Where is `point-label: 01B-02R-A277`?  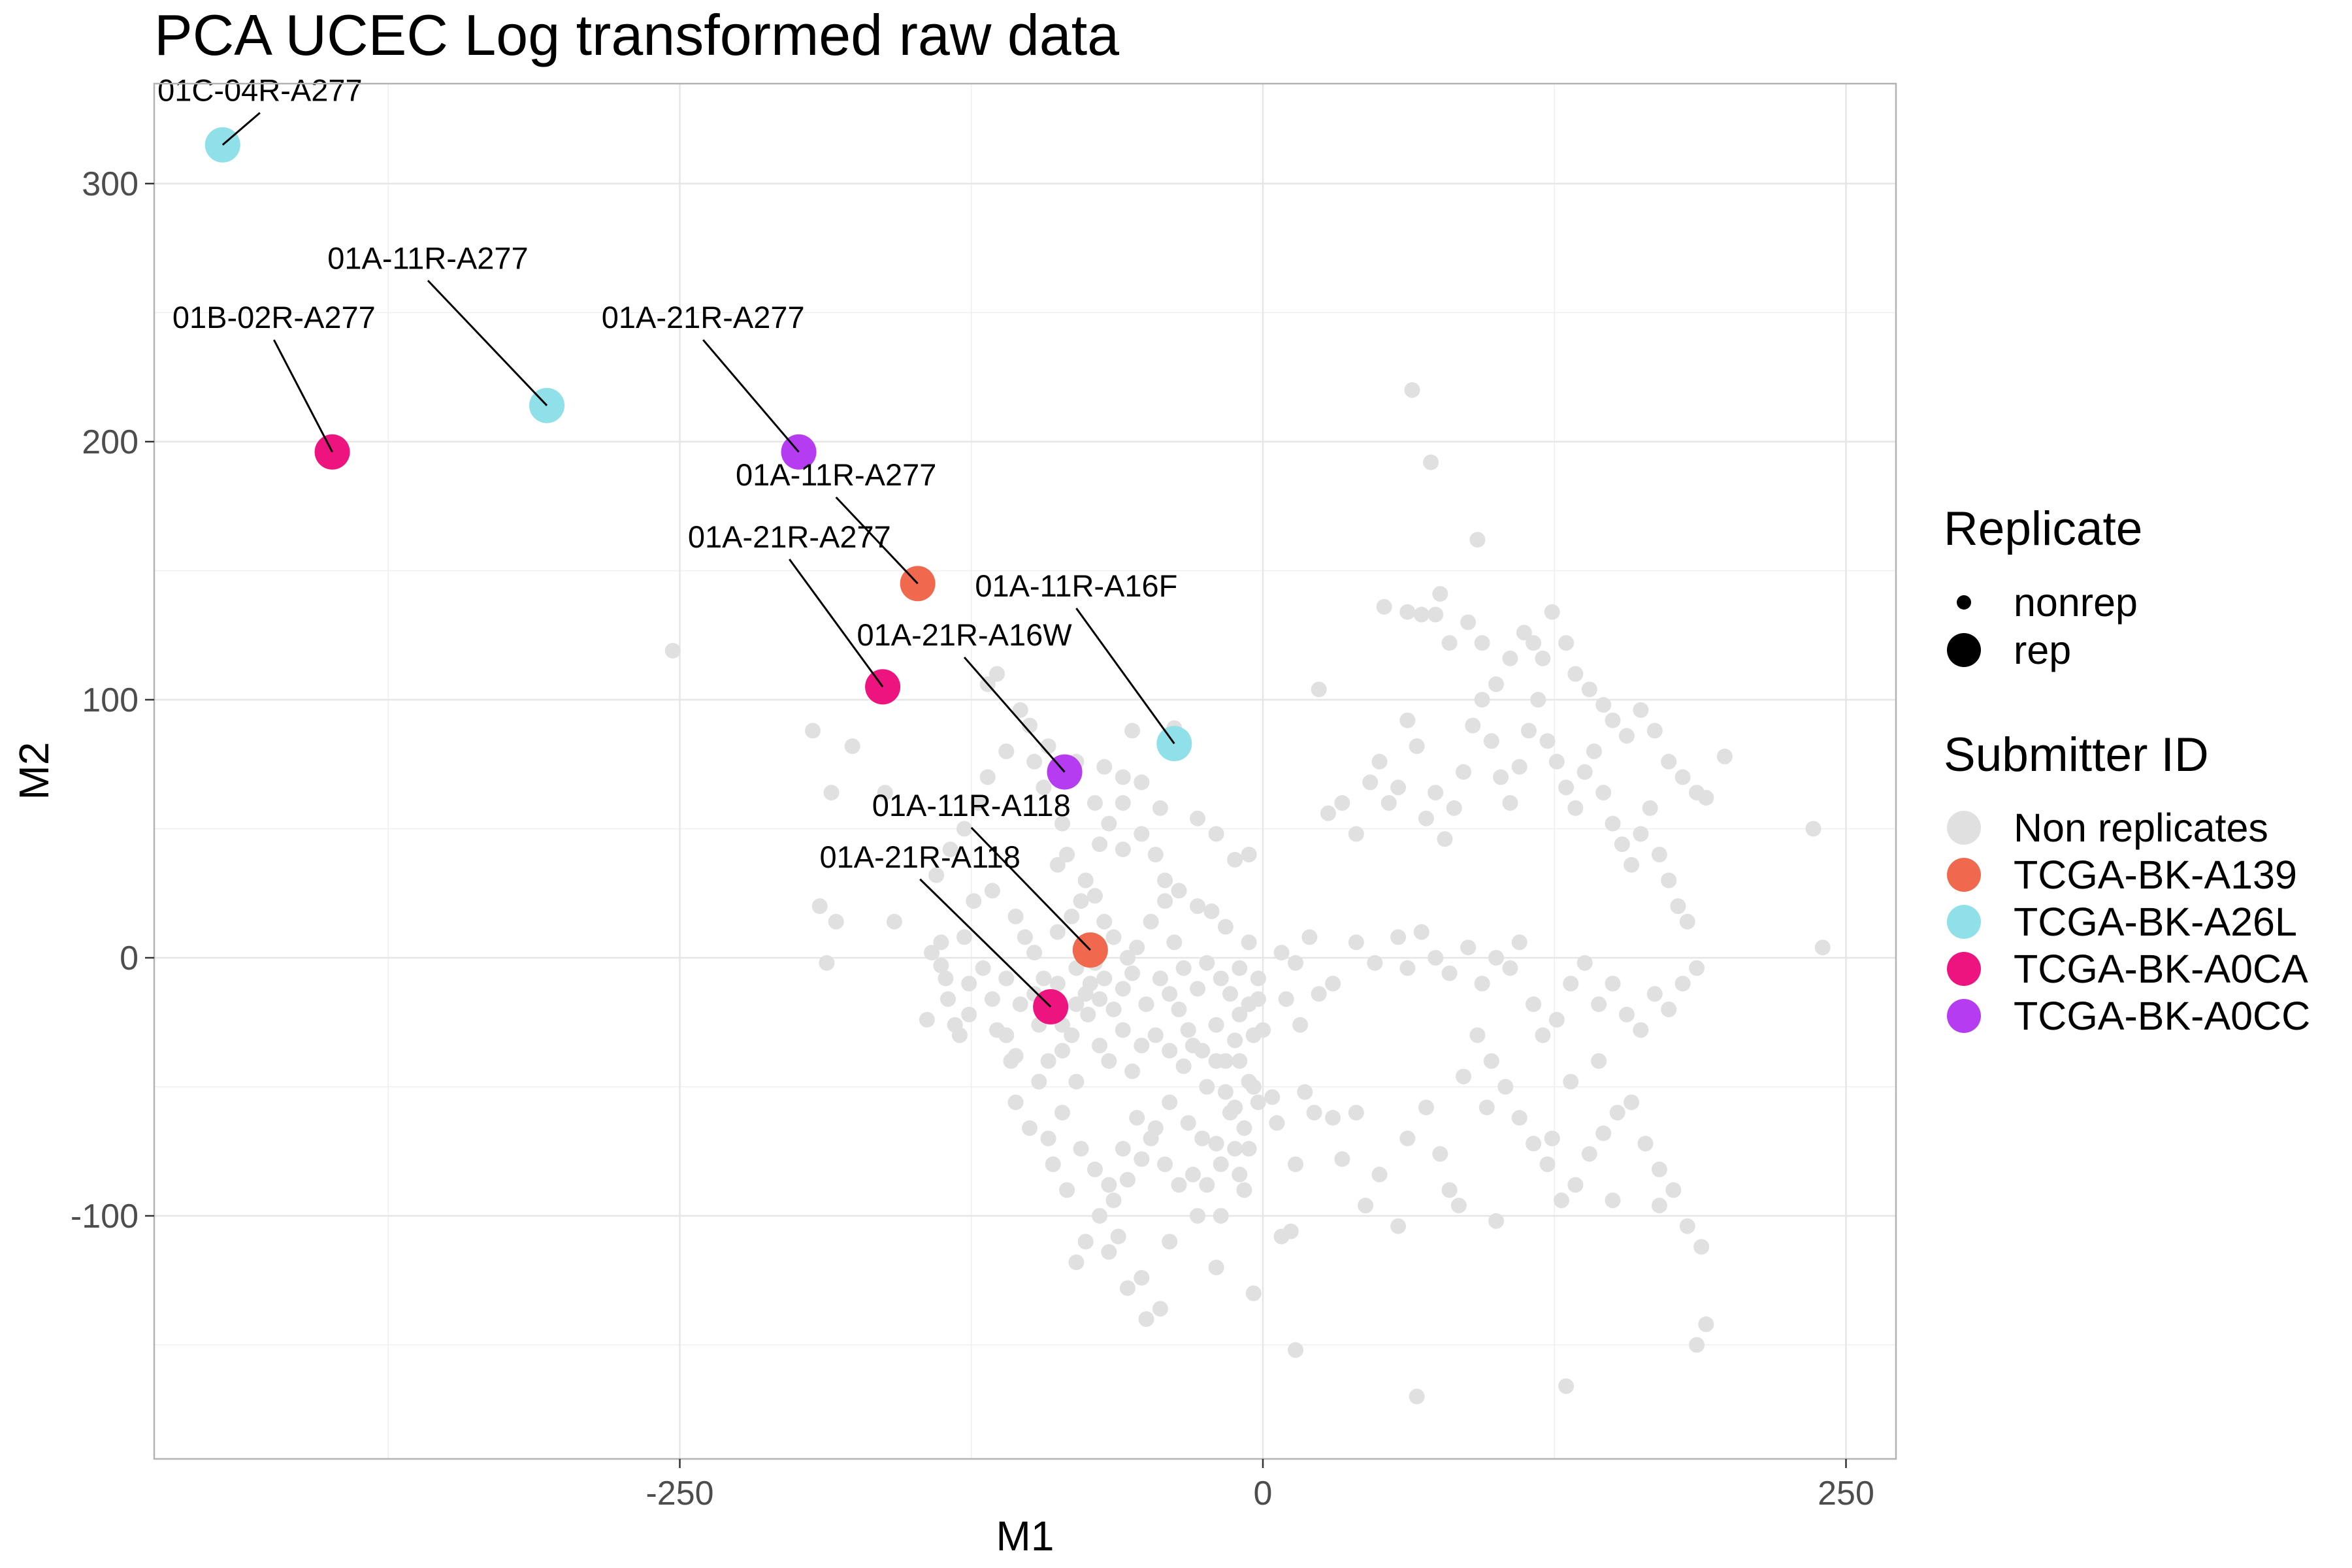 point-label: 01B-02R-A277 is located at coordinates (274, 317).